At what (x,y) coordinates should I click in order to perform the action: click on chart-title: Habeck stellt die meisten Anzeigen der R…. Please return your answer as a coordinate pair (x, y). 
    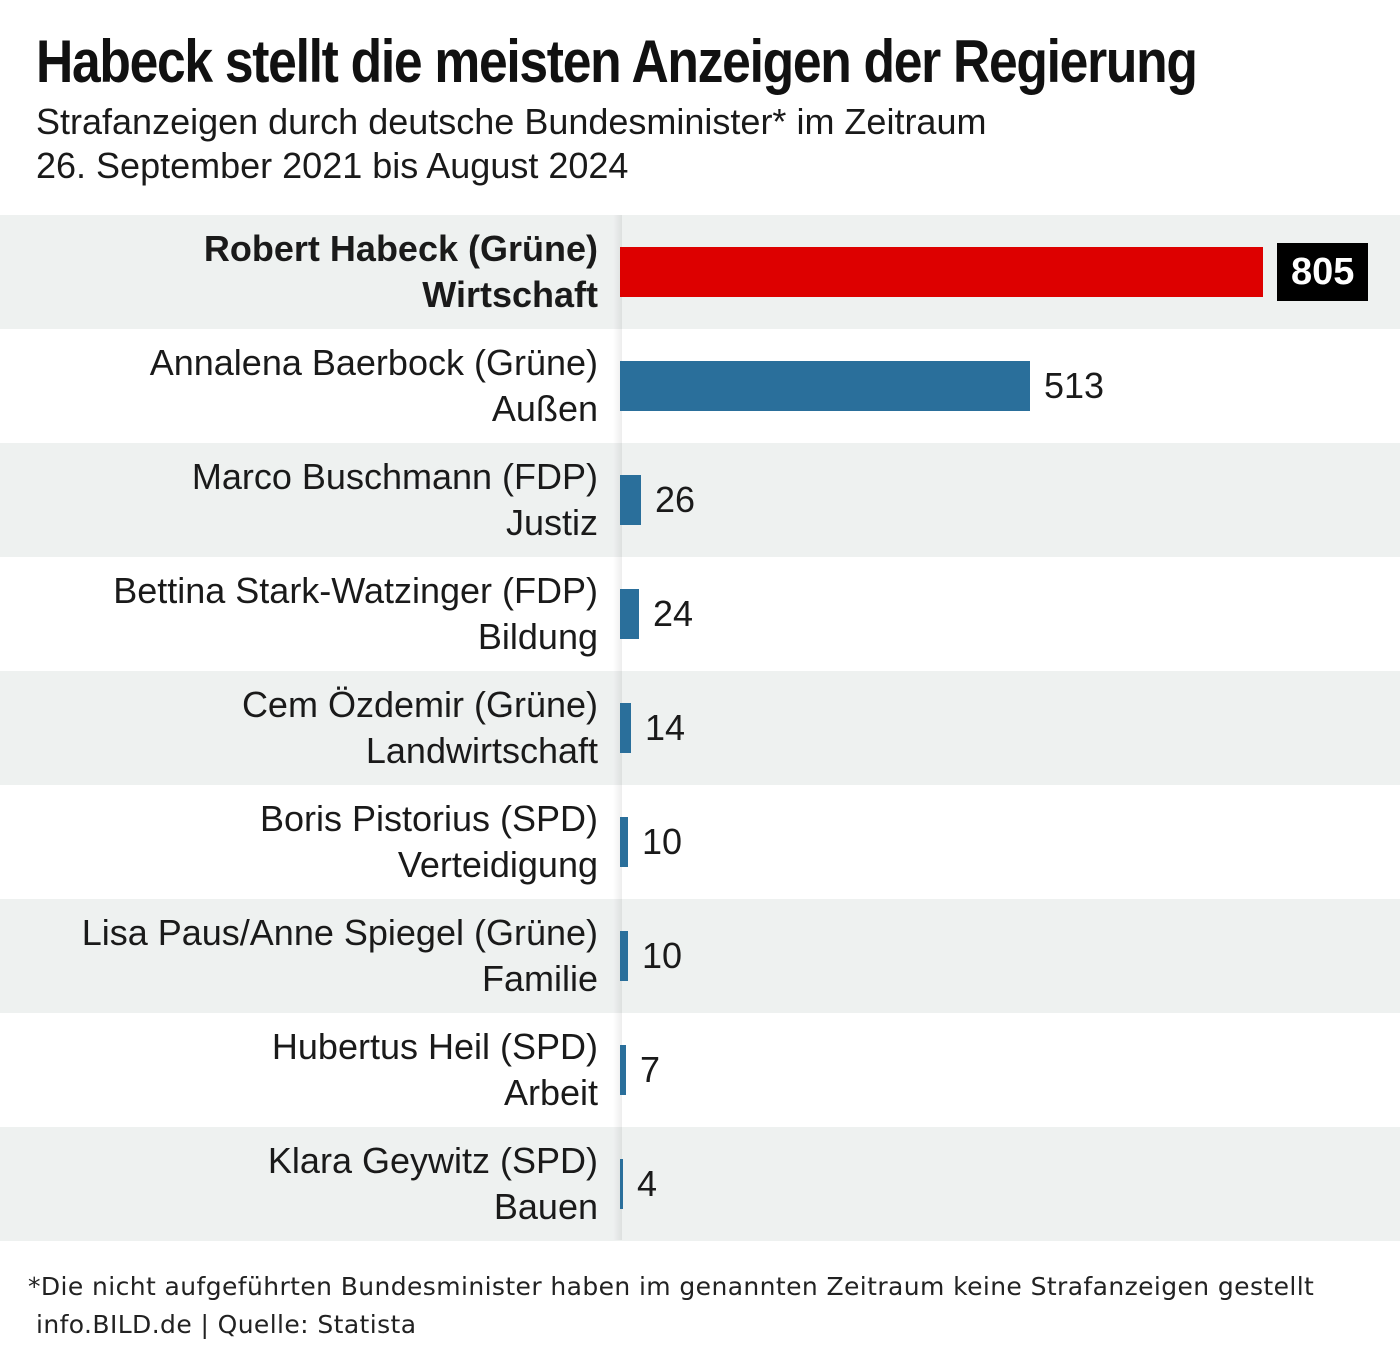
    Looking at the image, I should click on (617, 61).